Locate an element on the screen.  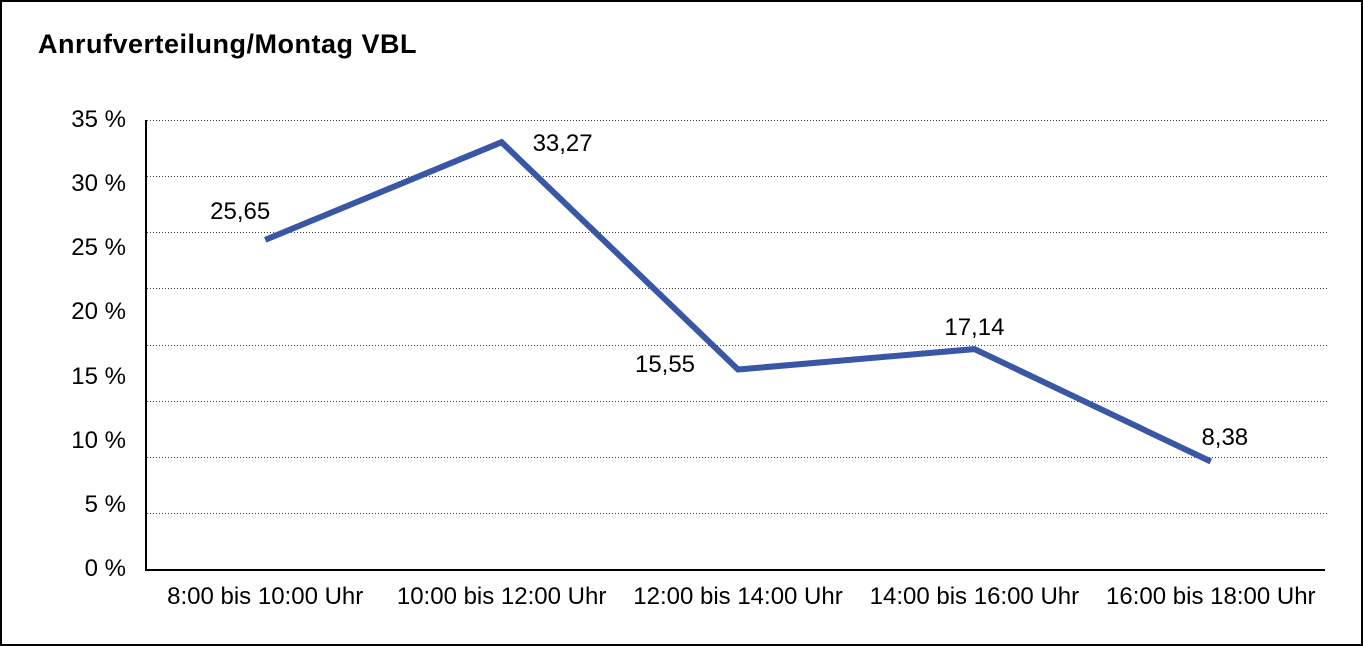
y-axis-label: 20 % is located at coordinates (98, 312).